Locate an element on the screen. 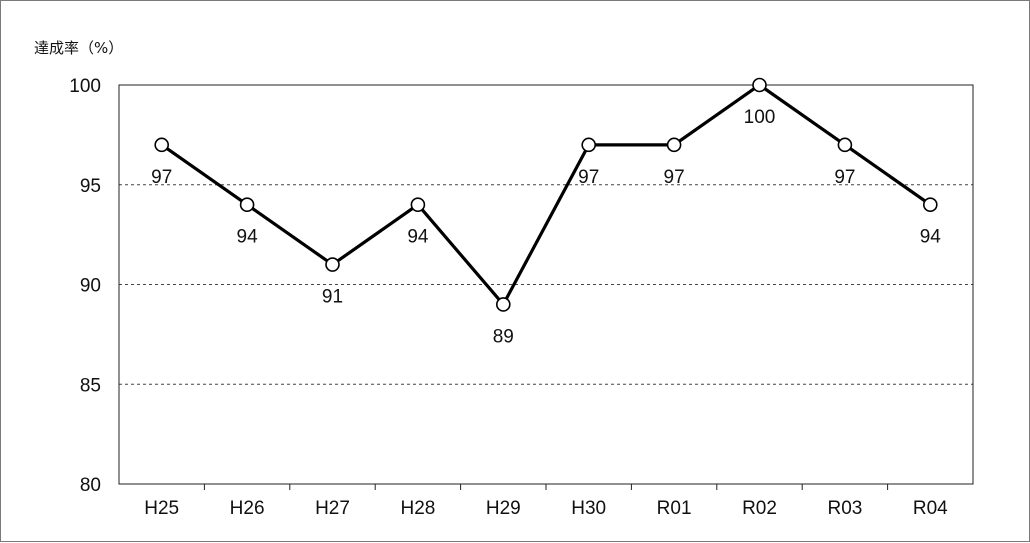 The height and width of the screenshot is (543, 1030). data-point-H26 is located at coordinates (247, 204).